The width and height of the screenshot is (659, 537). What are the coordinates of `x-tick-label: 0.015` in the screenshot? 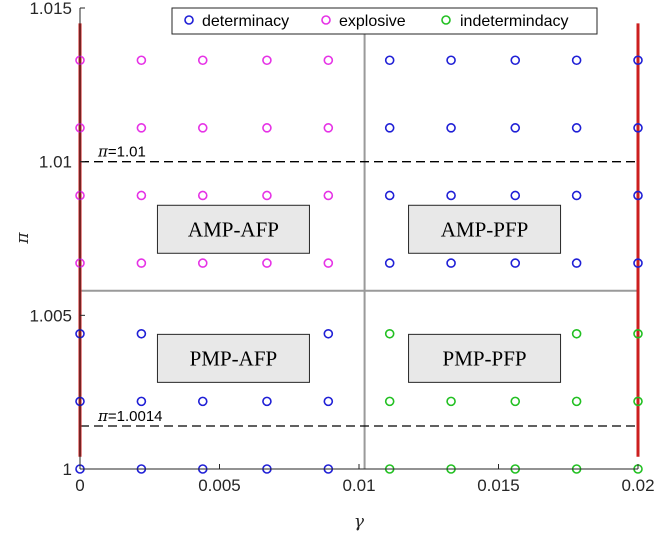 It's located at (498, 485).